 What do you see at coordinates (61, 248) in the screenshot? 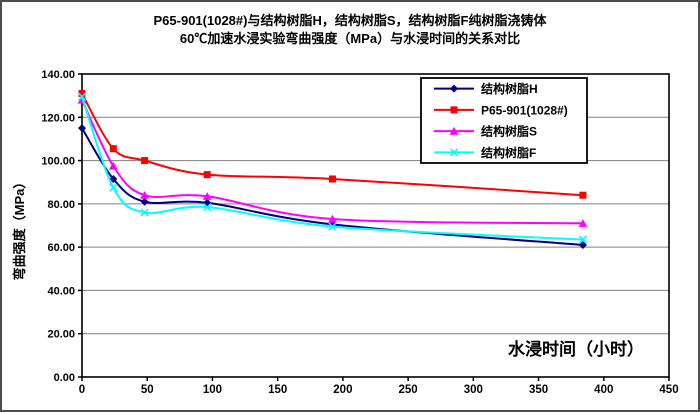
I see `y-tick-label: 60.00` at bounding box center [61, 248].